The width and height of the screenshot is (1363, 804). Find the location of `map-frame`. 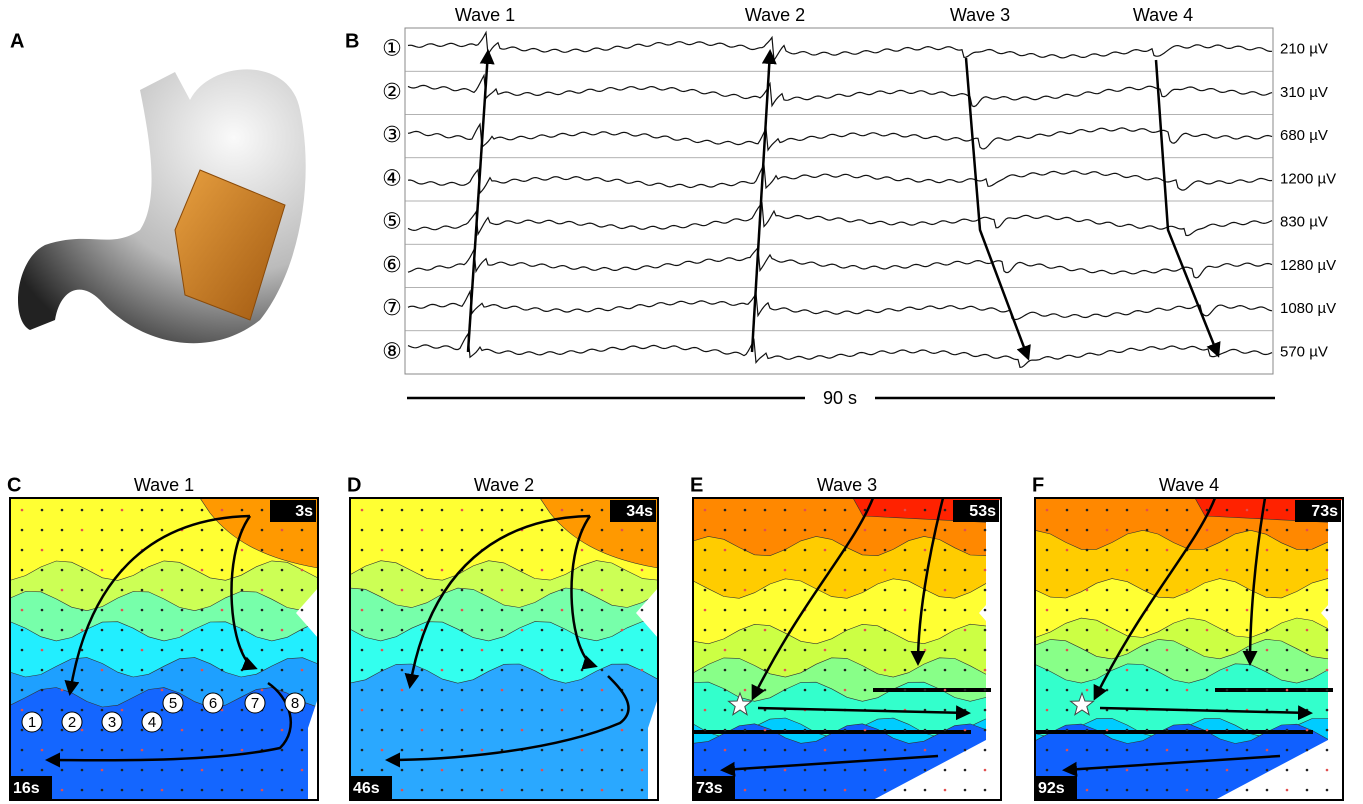

map-frame is located at coordinates (504, 649).